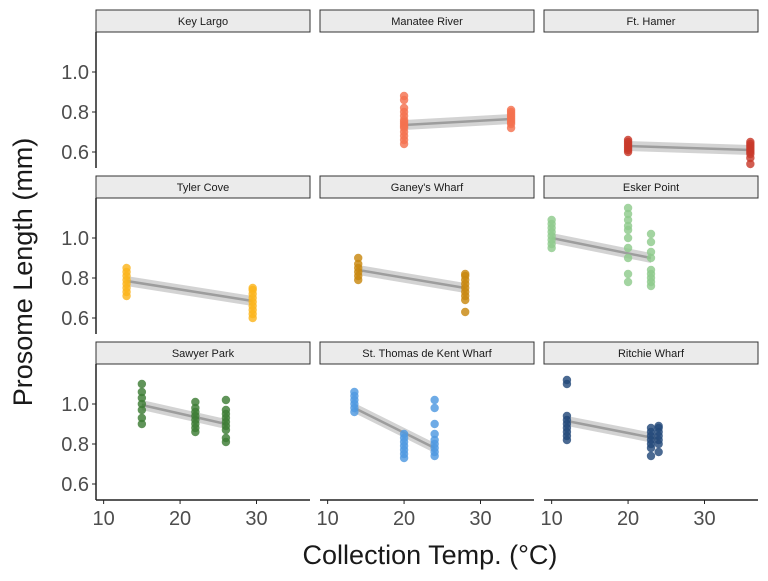 Image resolution: width=768 pixels, height=581 pixels. Describe the element at coordinates (427, 188) in the screenshot. I see `facet-title: Ganey's Wharf` at that location.